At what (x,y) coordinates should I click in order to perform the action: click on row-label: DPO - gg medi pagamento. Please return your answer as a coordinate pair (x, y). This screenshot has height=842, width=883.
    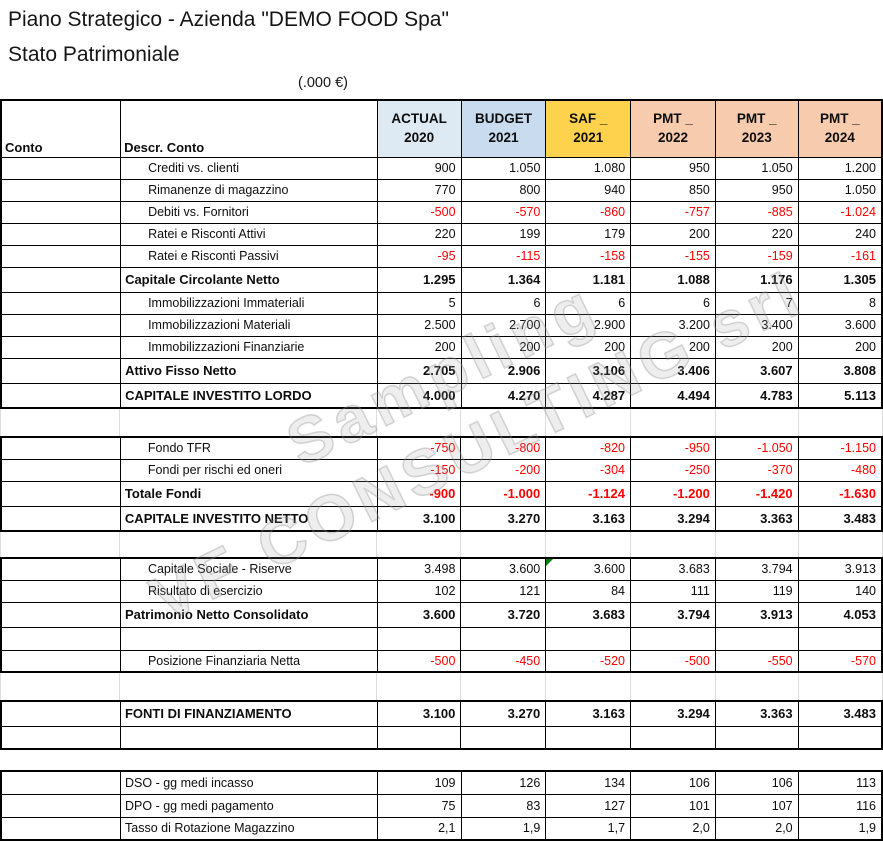
    Looking at the image, I should click on (249, 805).